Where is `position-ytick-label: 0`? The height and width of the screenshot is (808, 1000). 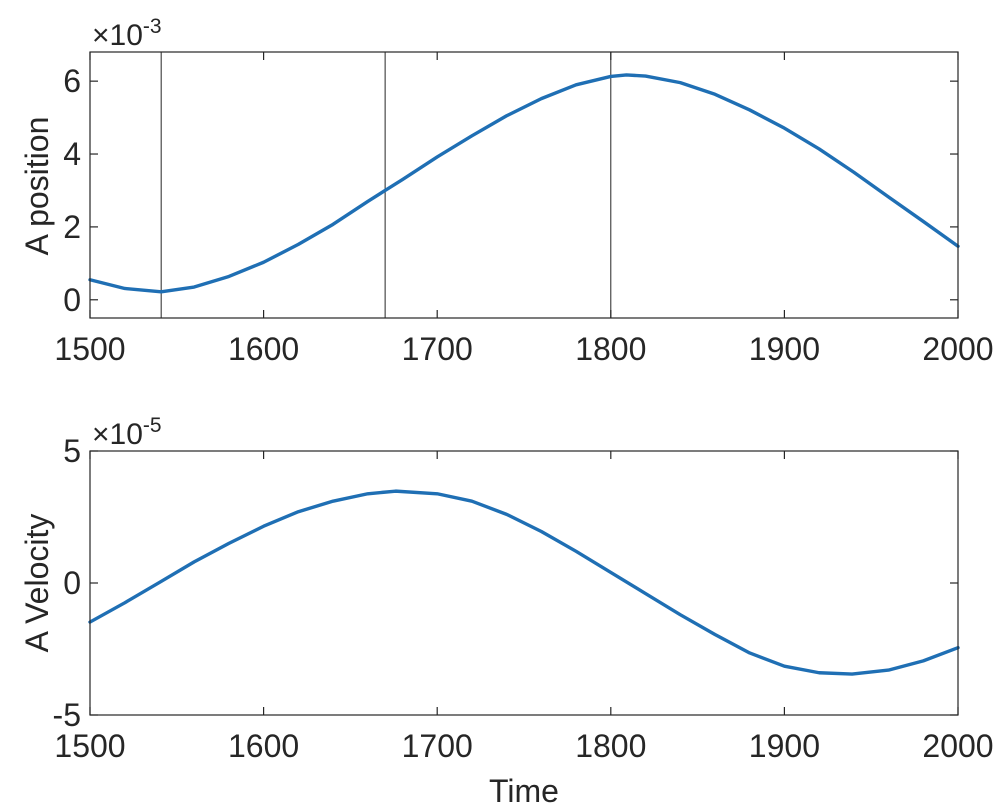 position-ytick-label: 0 is located at coordinates (72, 300).